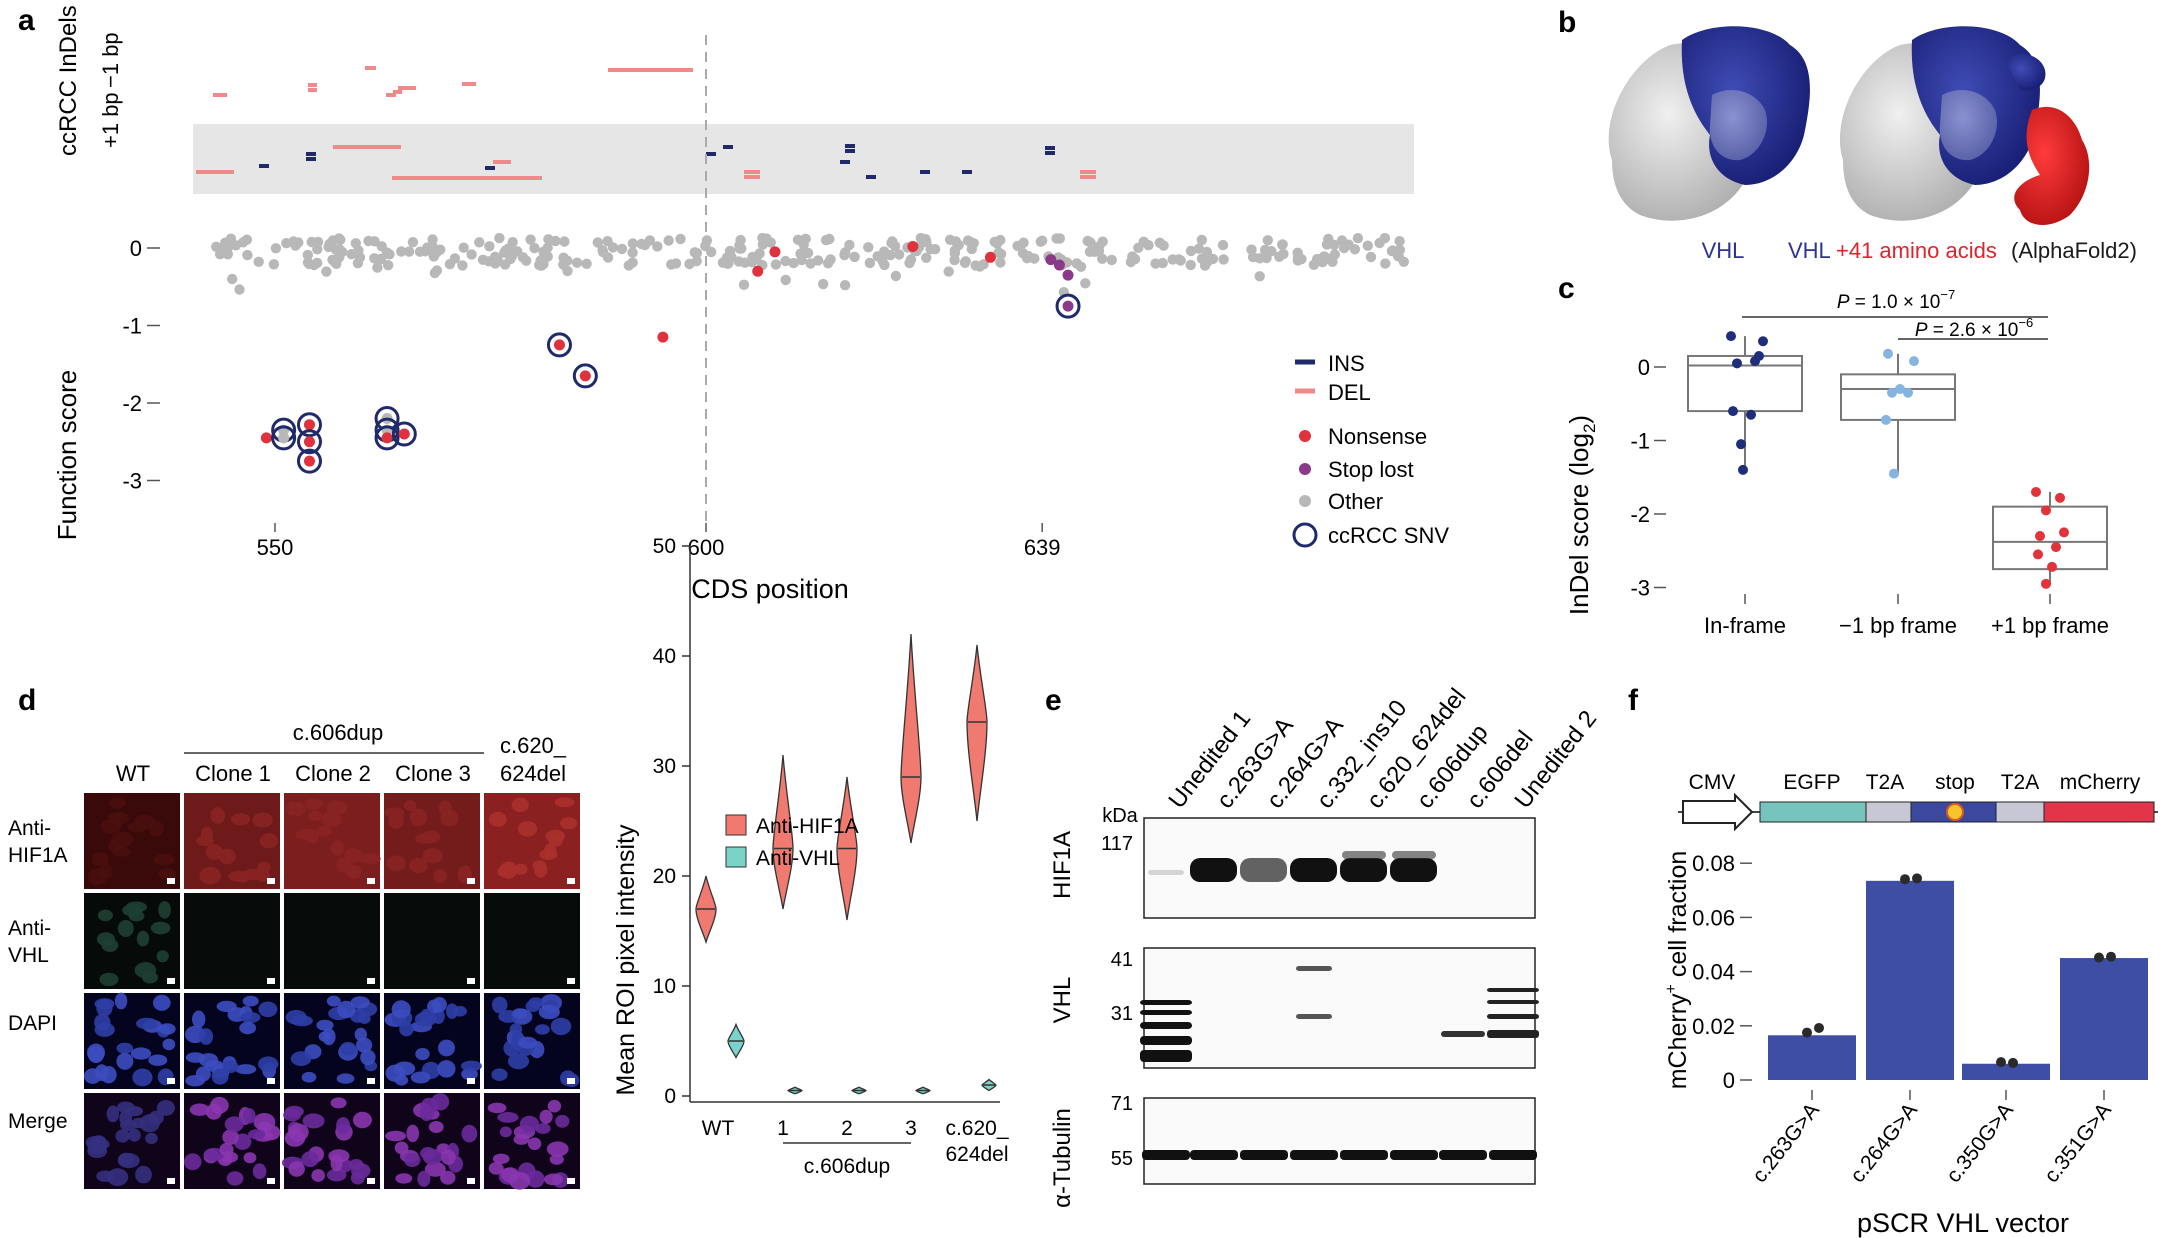  I want to click on row-label: VHL, so click(28, 955).